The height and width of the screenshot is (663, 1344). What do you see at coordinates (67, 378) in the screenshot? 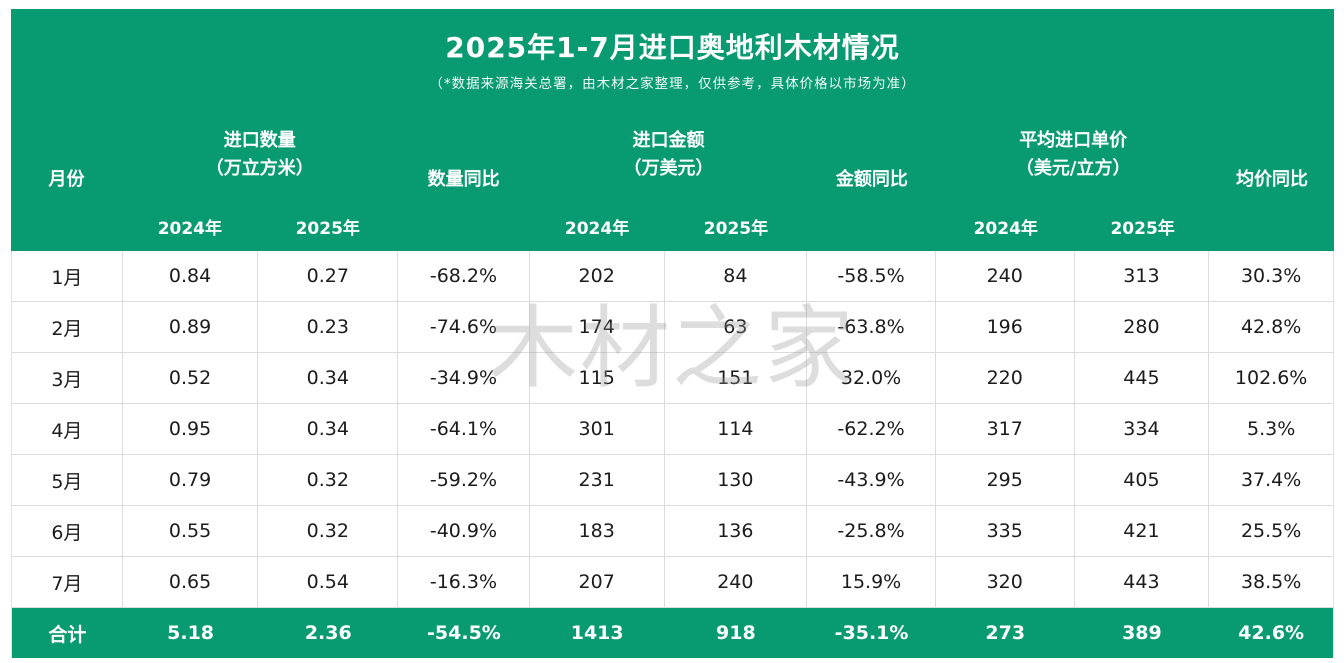
I see `cell-month: 3月` at bounding box center [67, 378].